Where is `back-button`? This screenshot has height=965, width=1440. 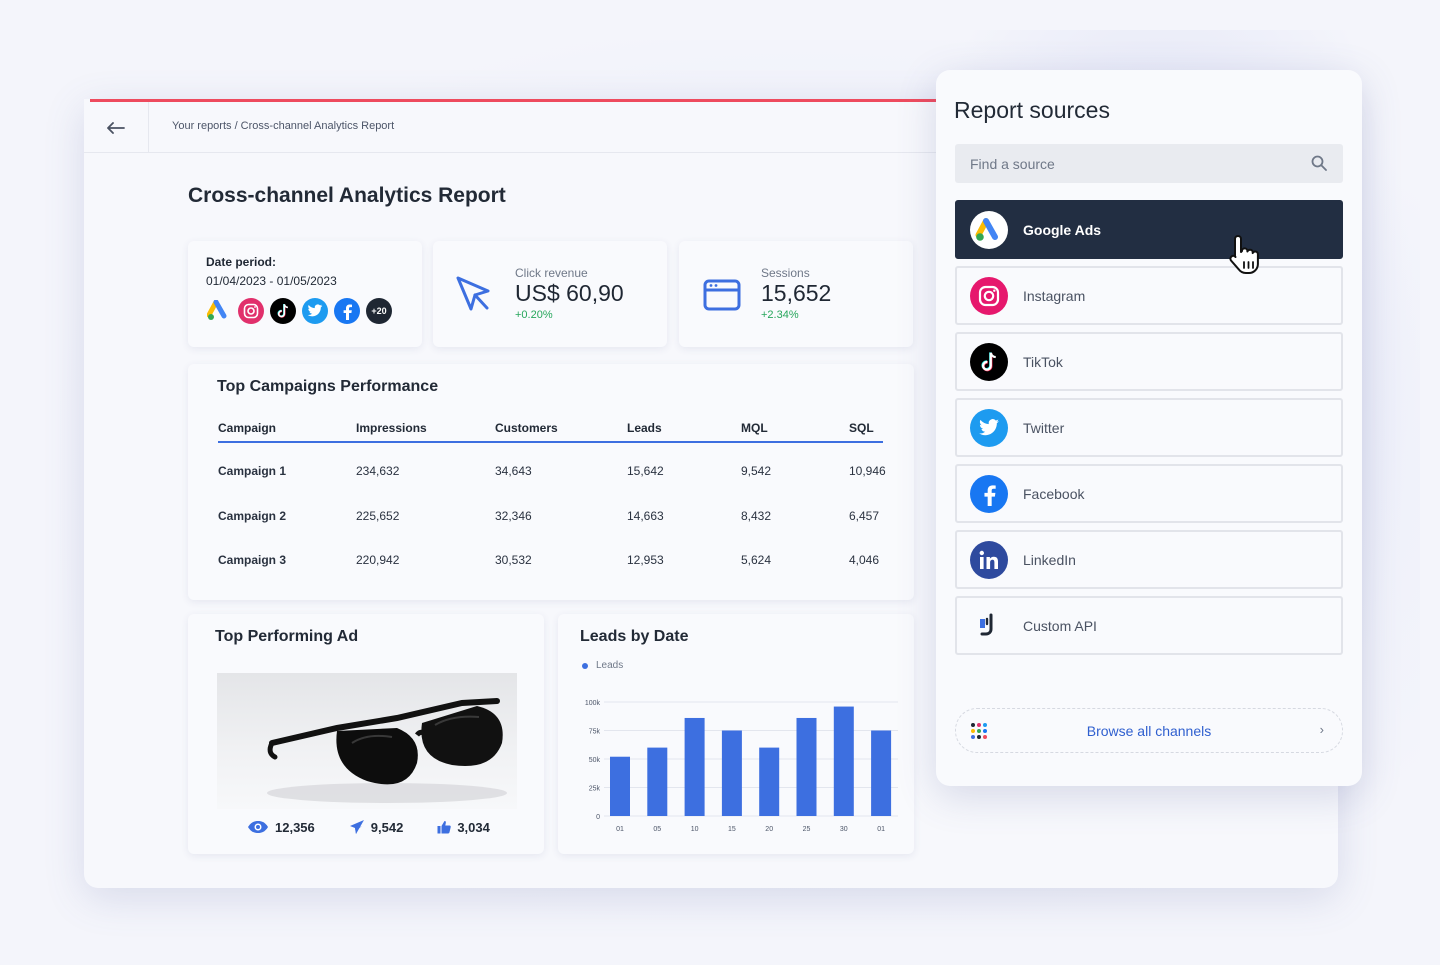
back-button is located at coordinates (116, 127).